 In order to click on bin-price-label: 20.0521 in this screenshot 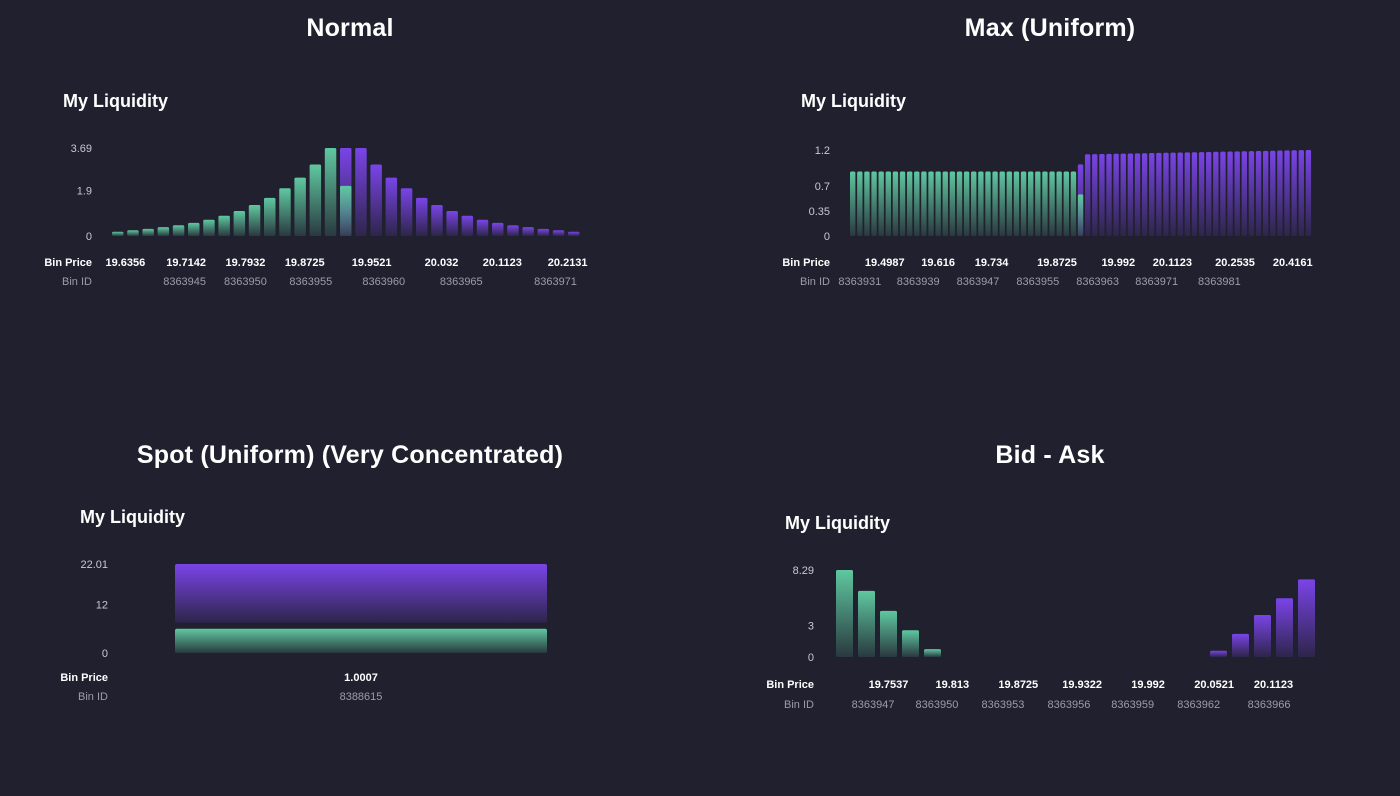, I will do `click(1214, 685)`.